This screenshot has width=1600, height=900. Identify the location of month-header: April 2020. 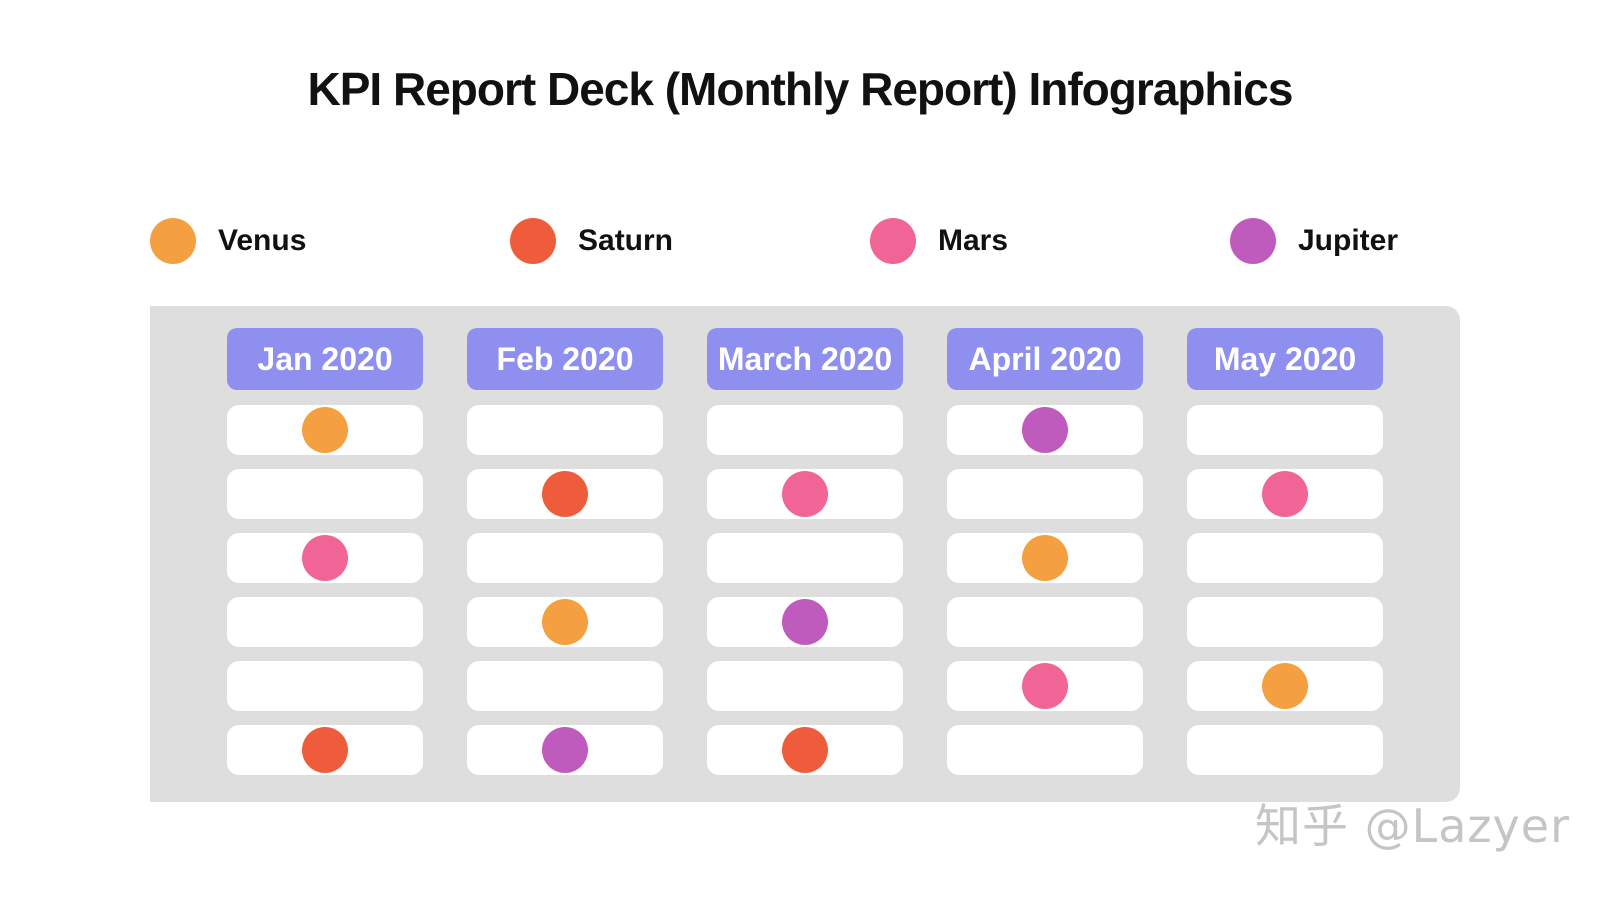
(1045, 359).